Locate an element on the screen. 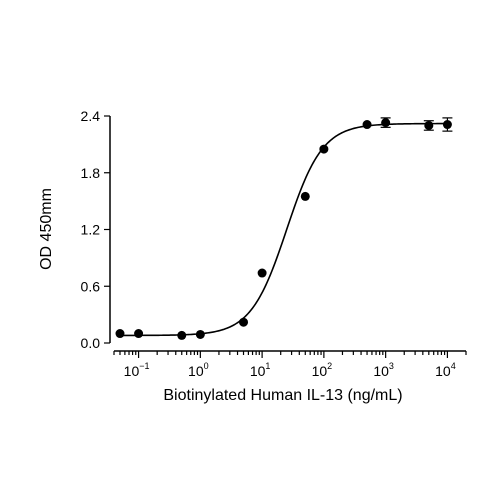 This screenshot has width=500, height=500. x-axis-label: Biotinylated Human IL-13 (ng/mL) is located at coordinates (282, 395).